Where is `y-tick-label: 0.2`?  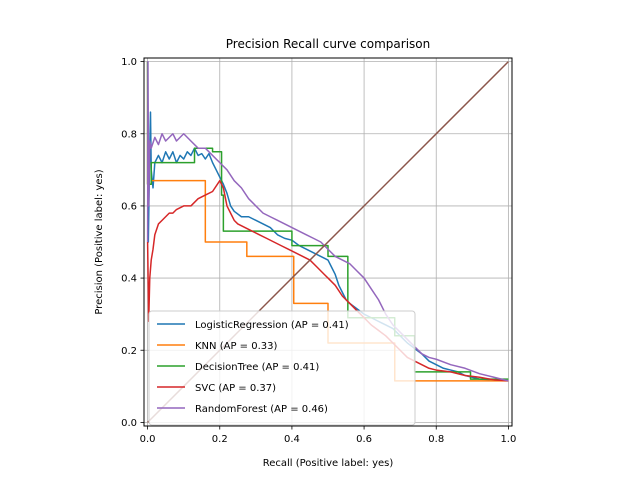 y-tick-label: 0.2 is located at coordinates (129, 351).